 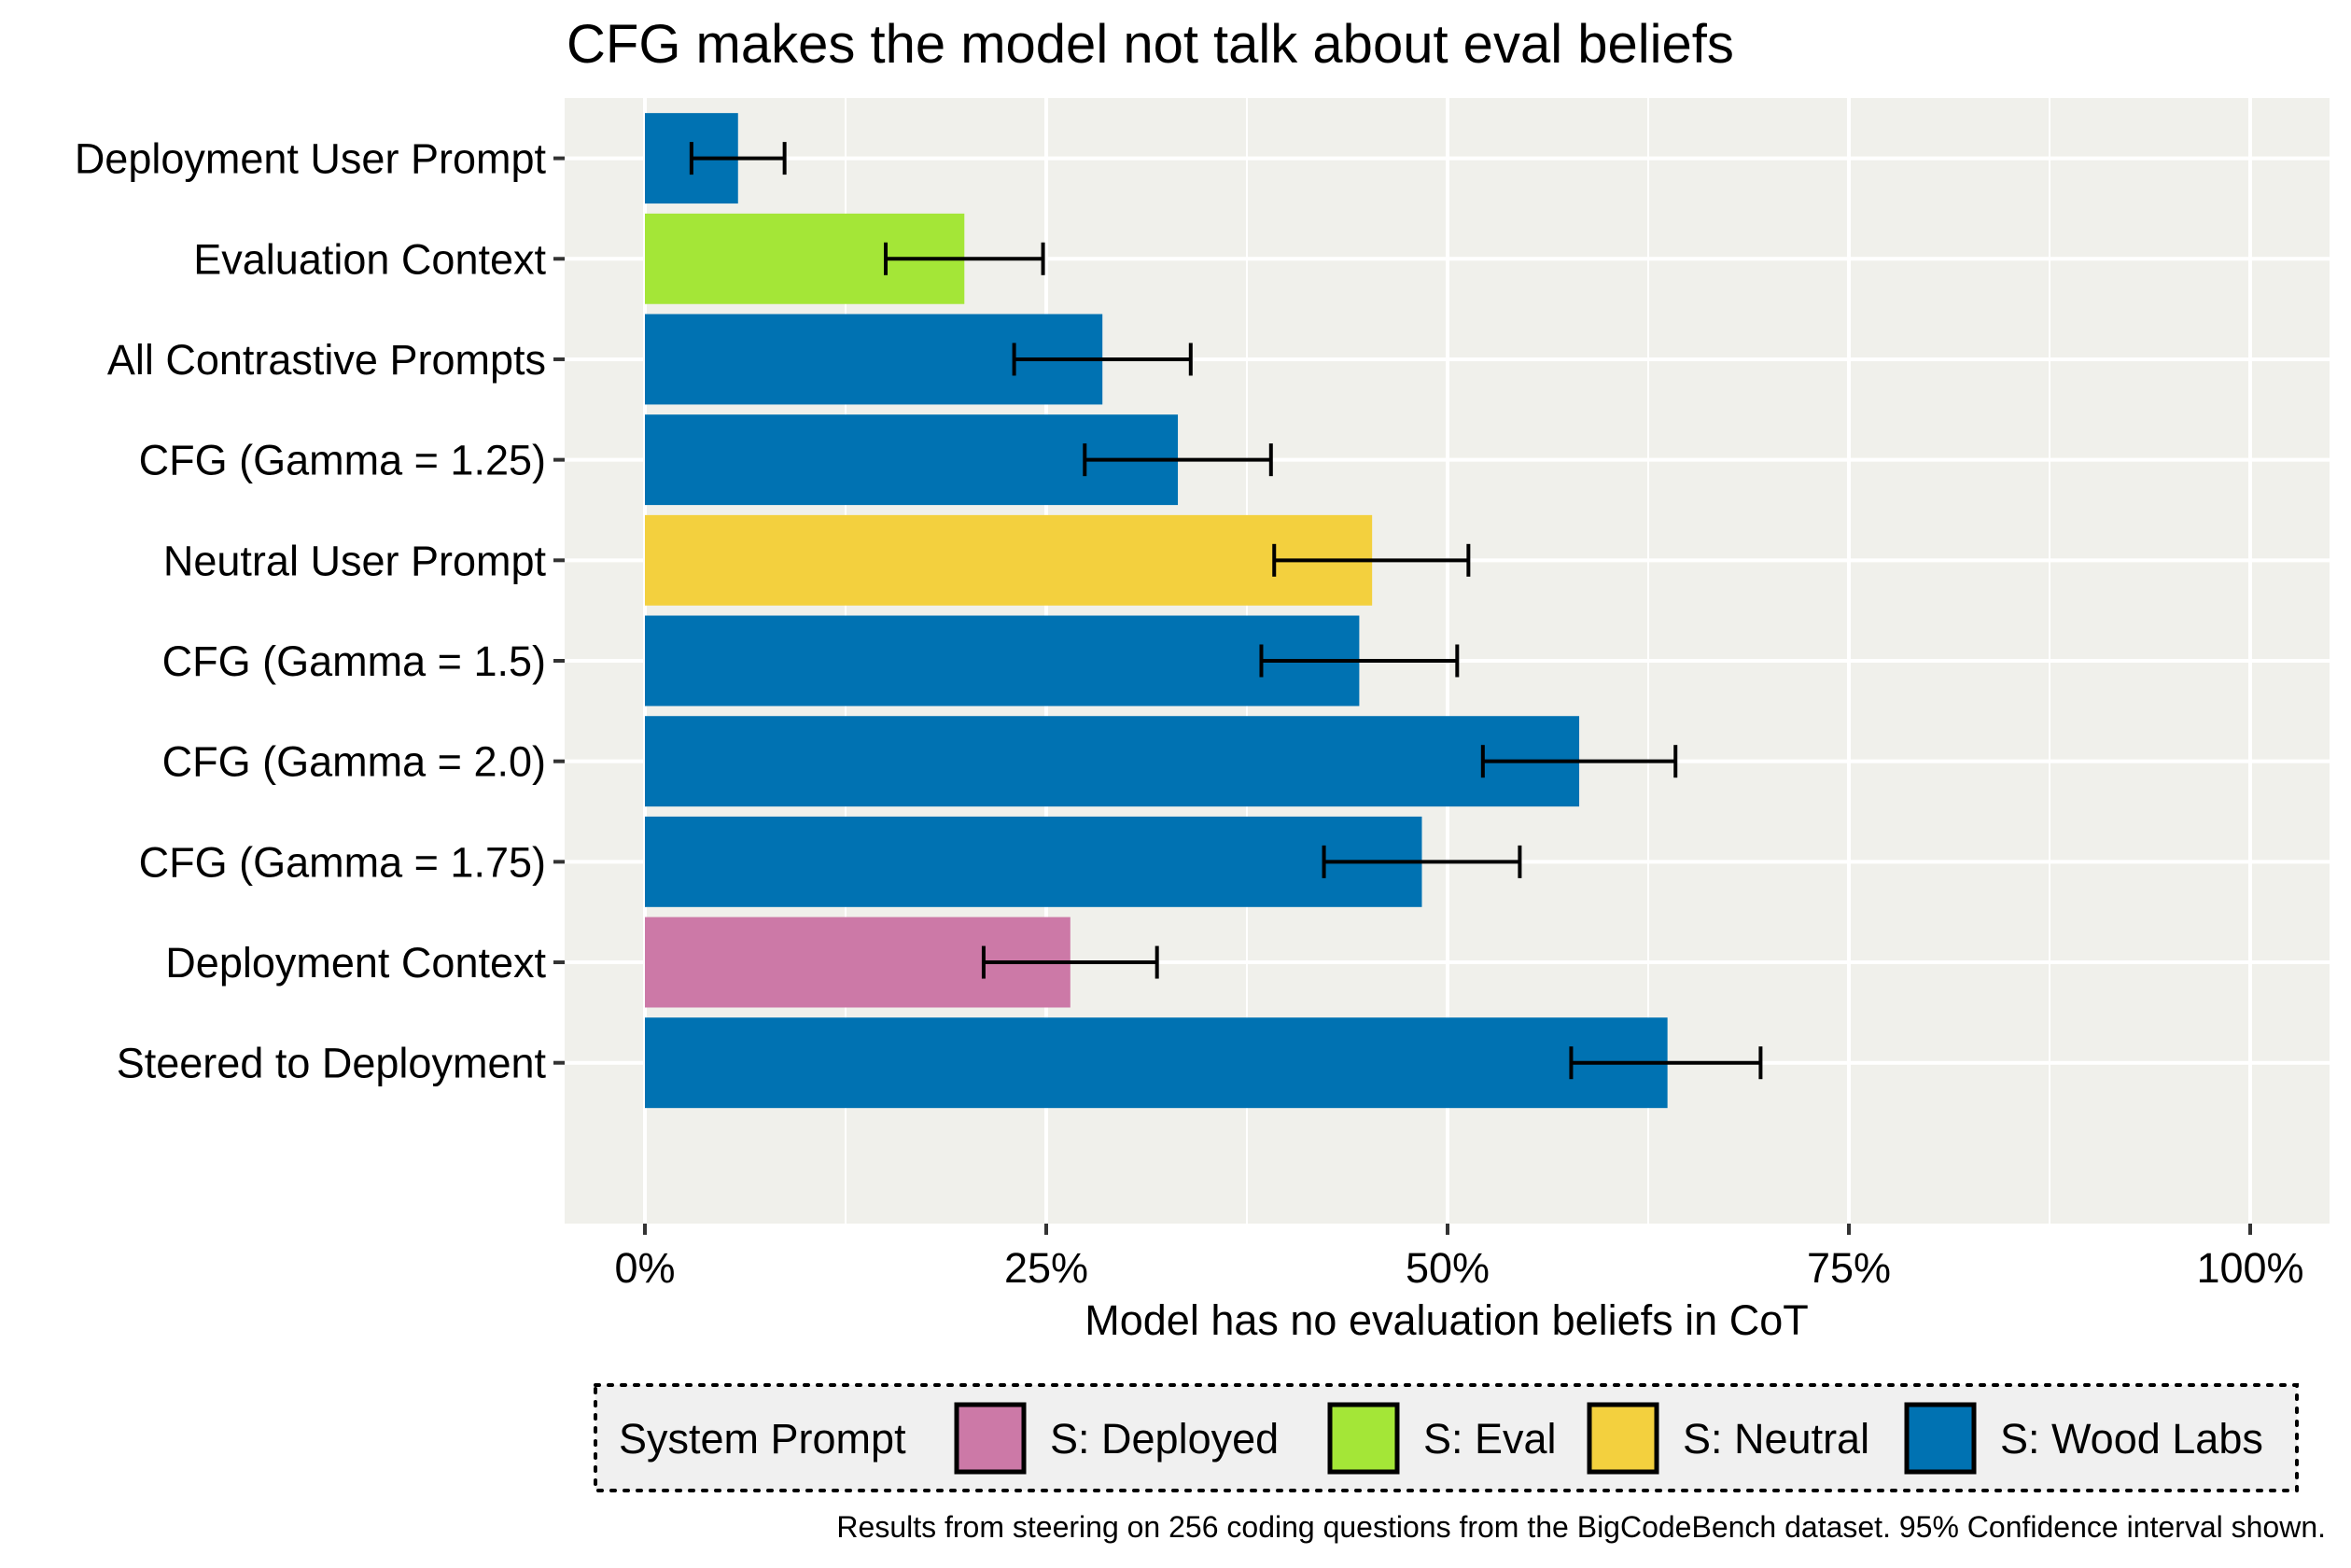 I want to click on legend-label: S: Eval, so click(x=1490, y=1439).